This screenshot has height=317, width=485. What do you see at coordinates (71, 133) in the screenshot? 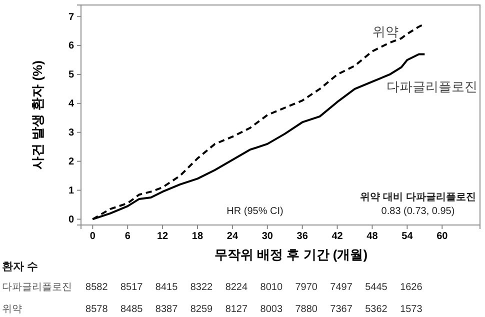
I see `y-tick-label: 3` at bounding box center [71, 133].